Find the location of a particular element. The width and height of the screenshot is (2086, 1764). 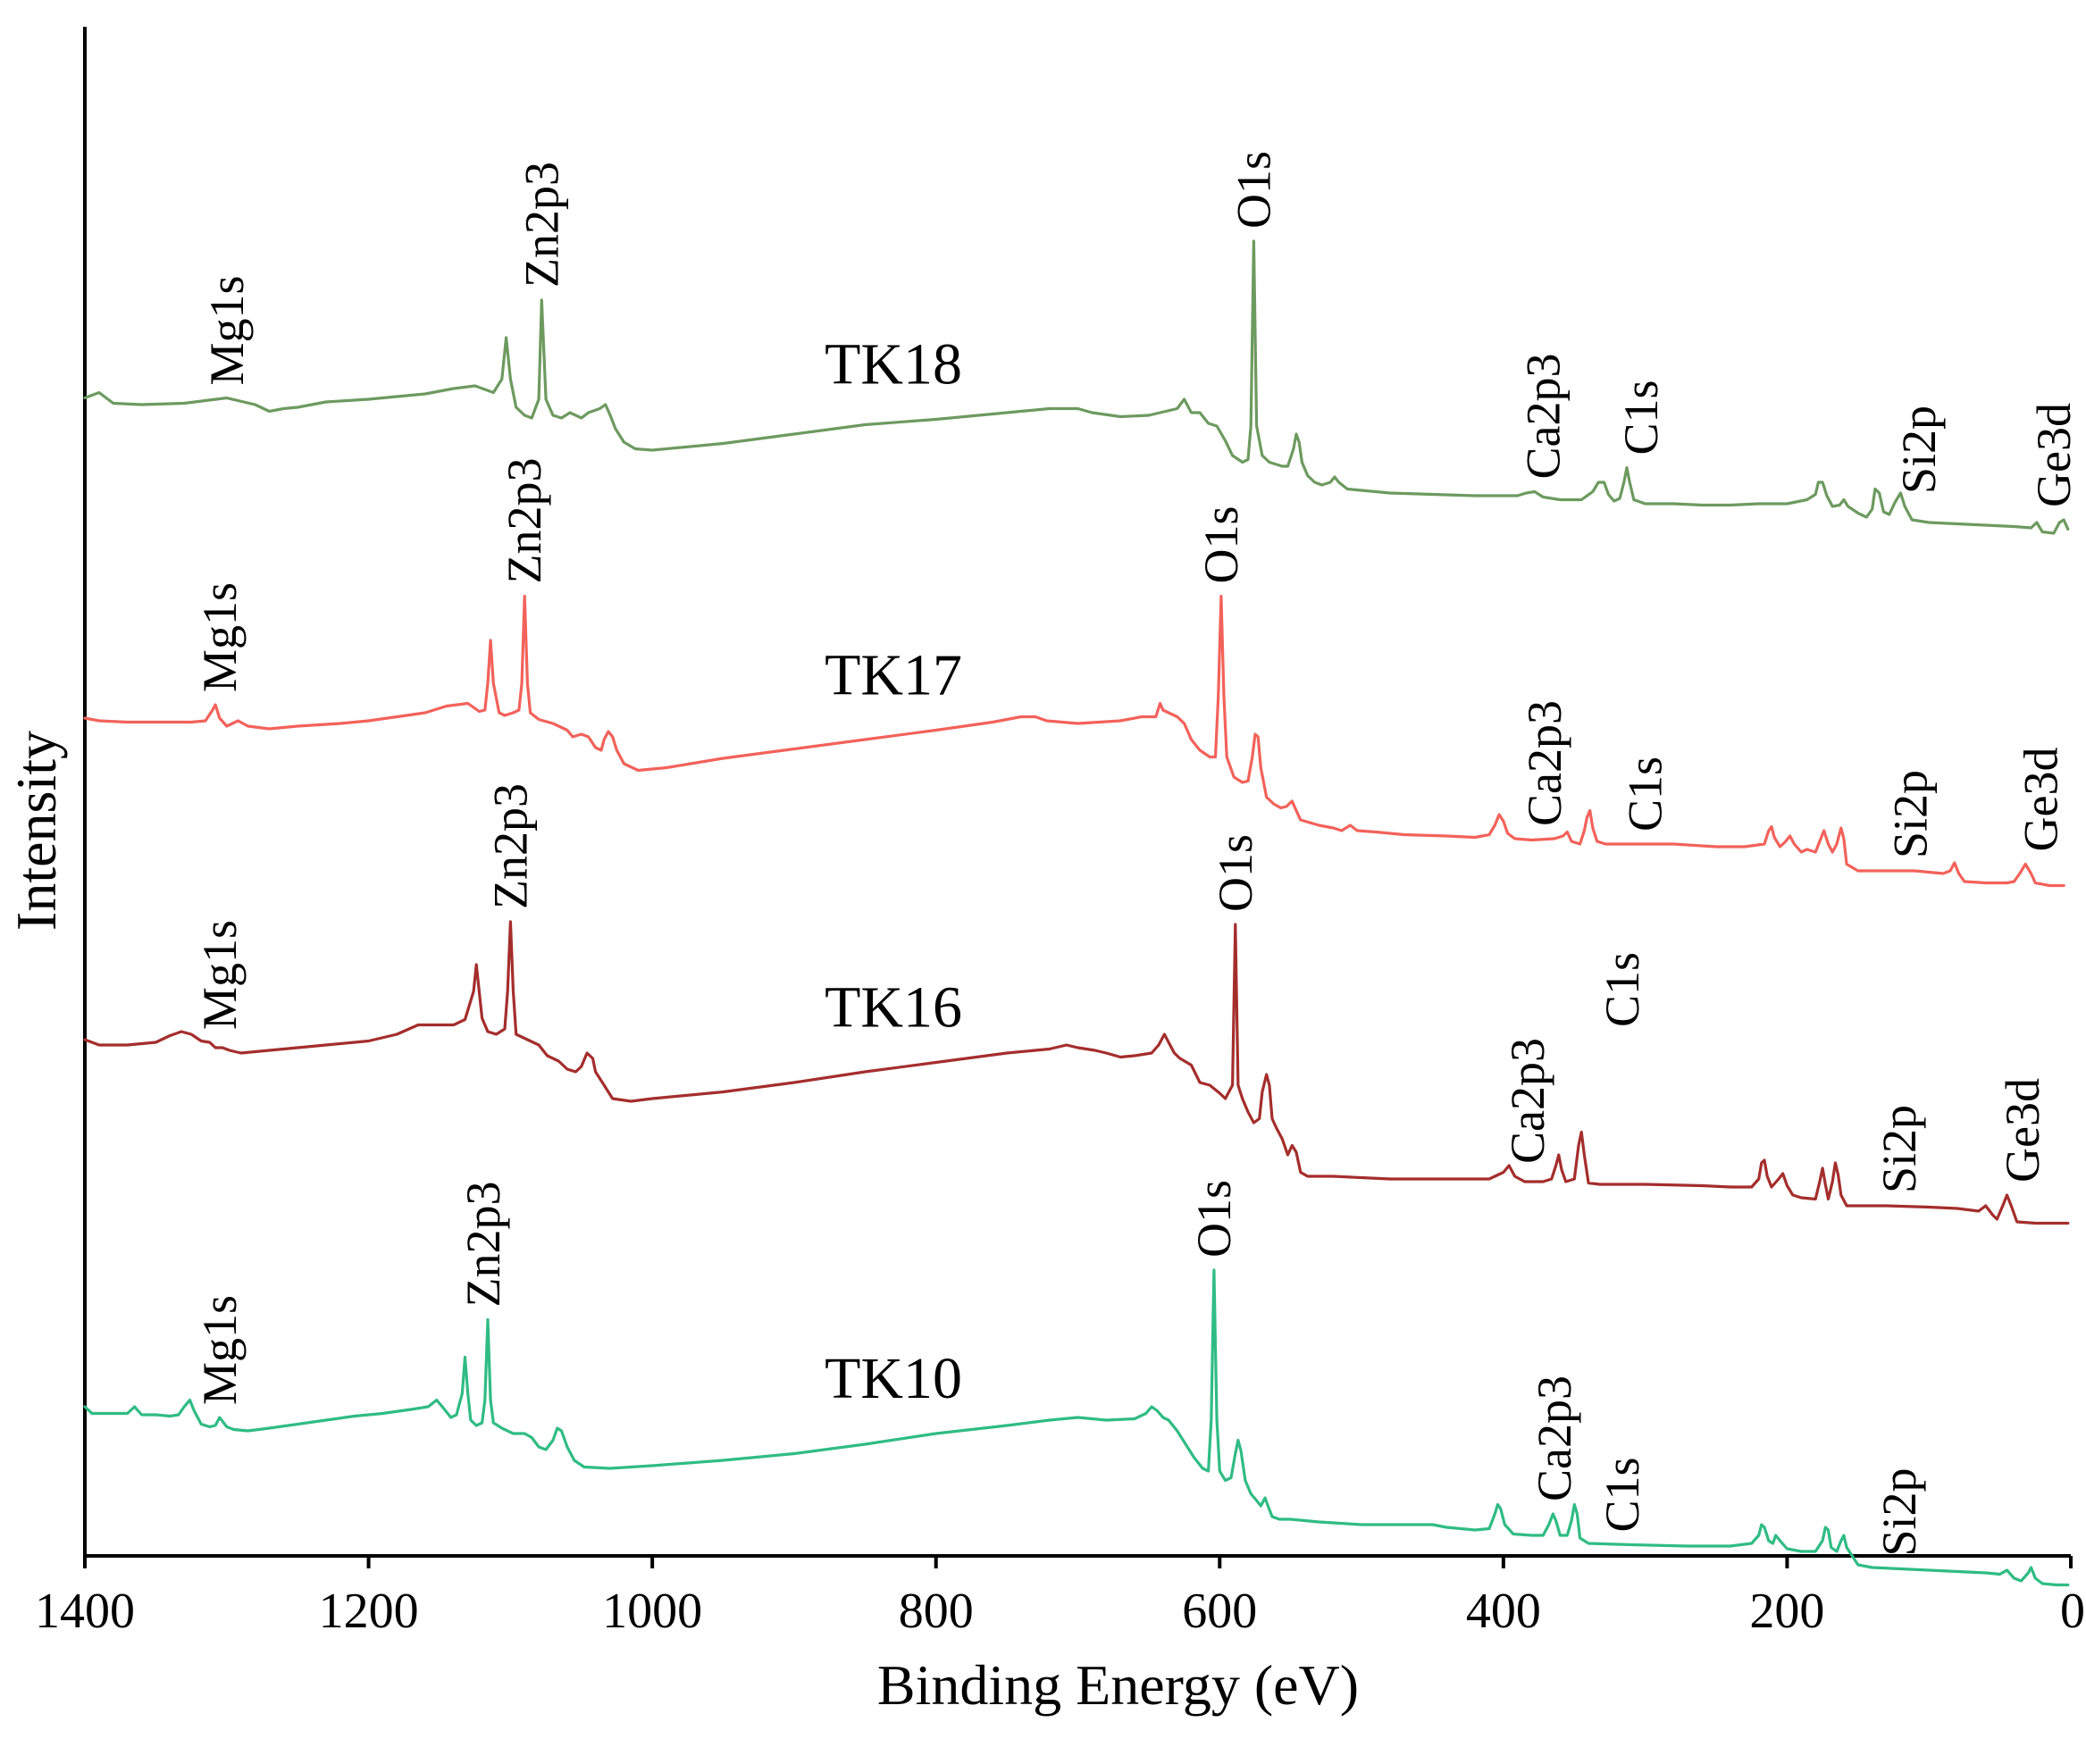

series-label-tk18: TK18 is located at coordinates (893, 364).